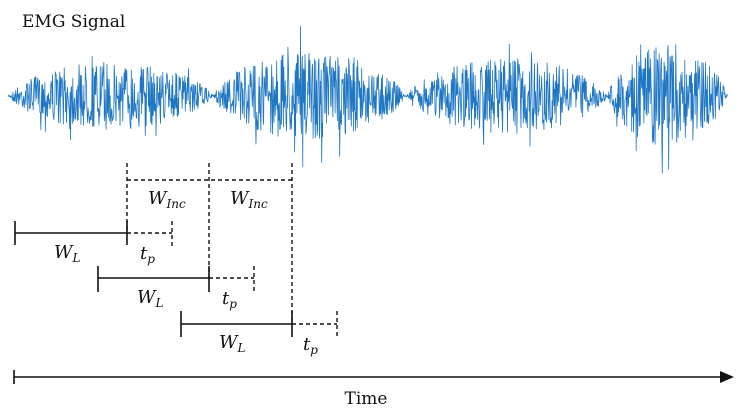  What do you see at coordinates (366, 399) in the screenshot?
I see `time-axis-label: Time` at bounding box center [366, 399].